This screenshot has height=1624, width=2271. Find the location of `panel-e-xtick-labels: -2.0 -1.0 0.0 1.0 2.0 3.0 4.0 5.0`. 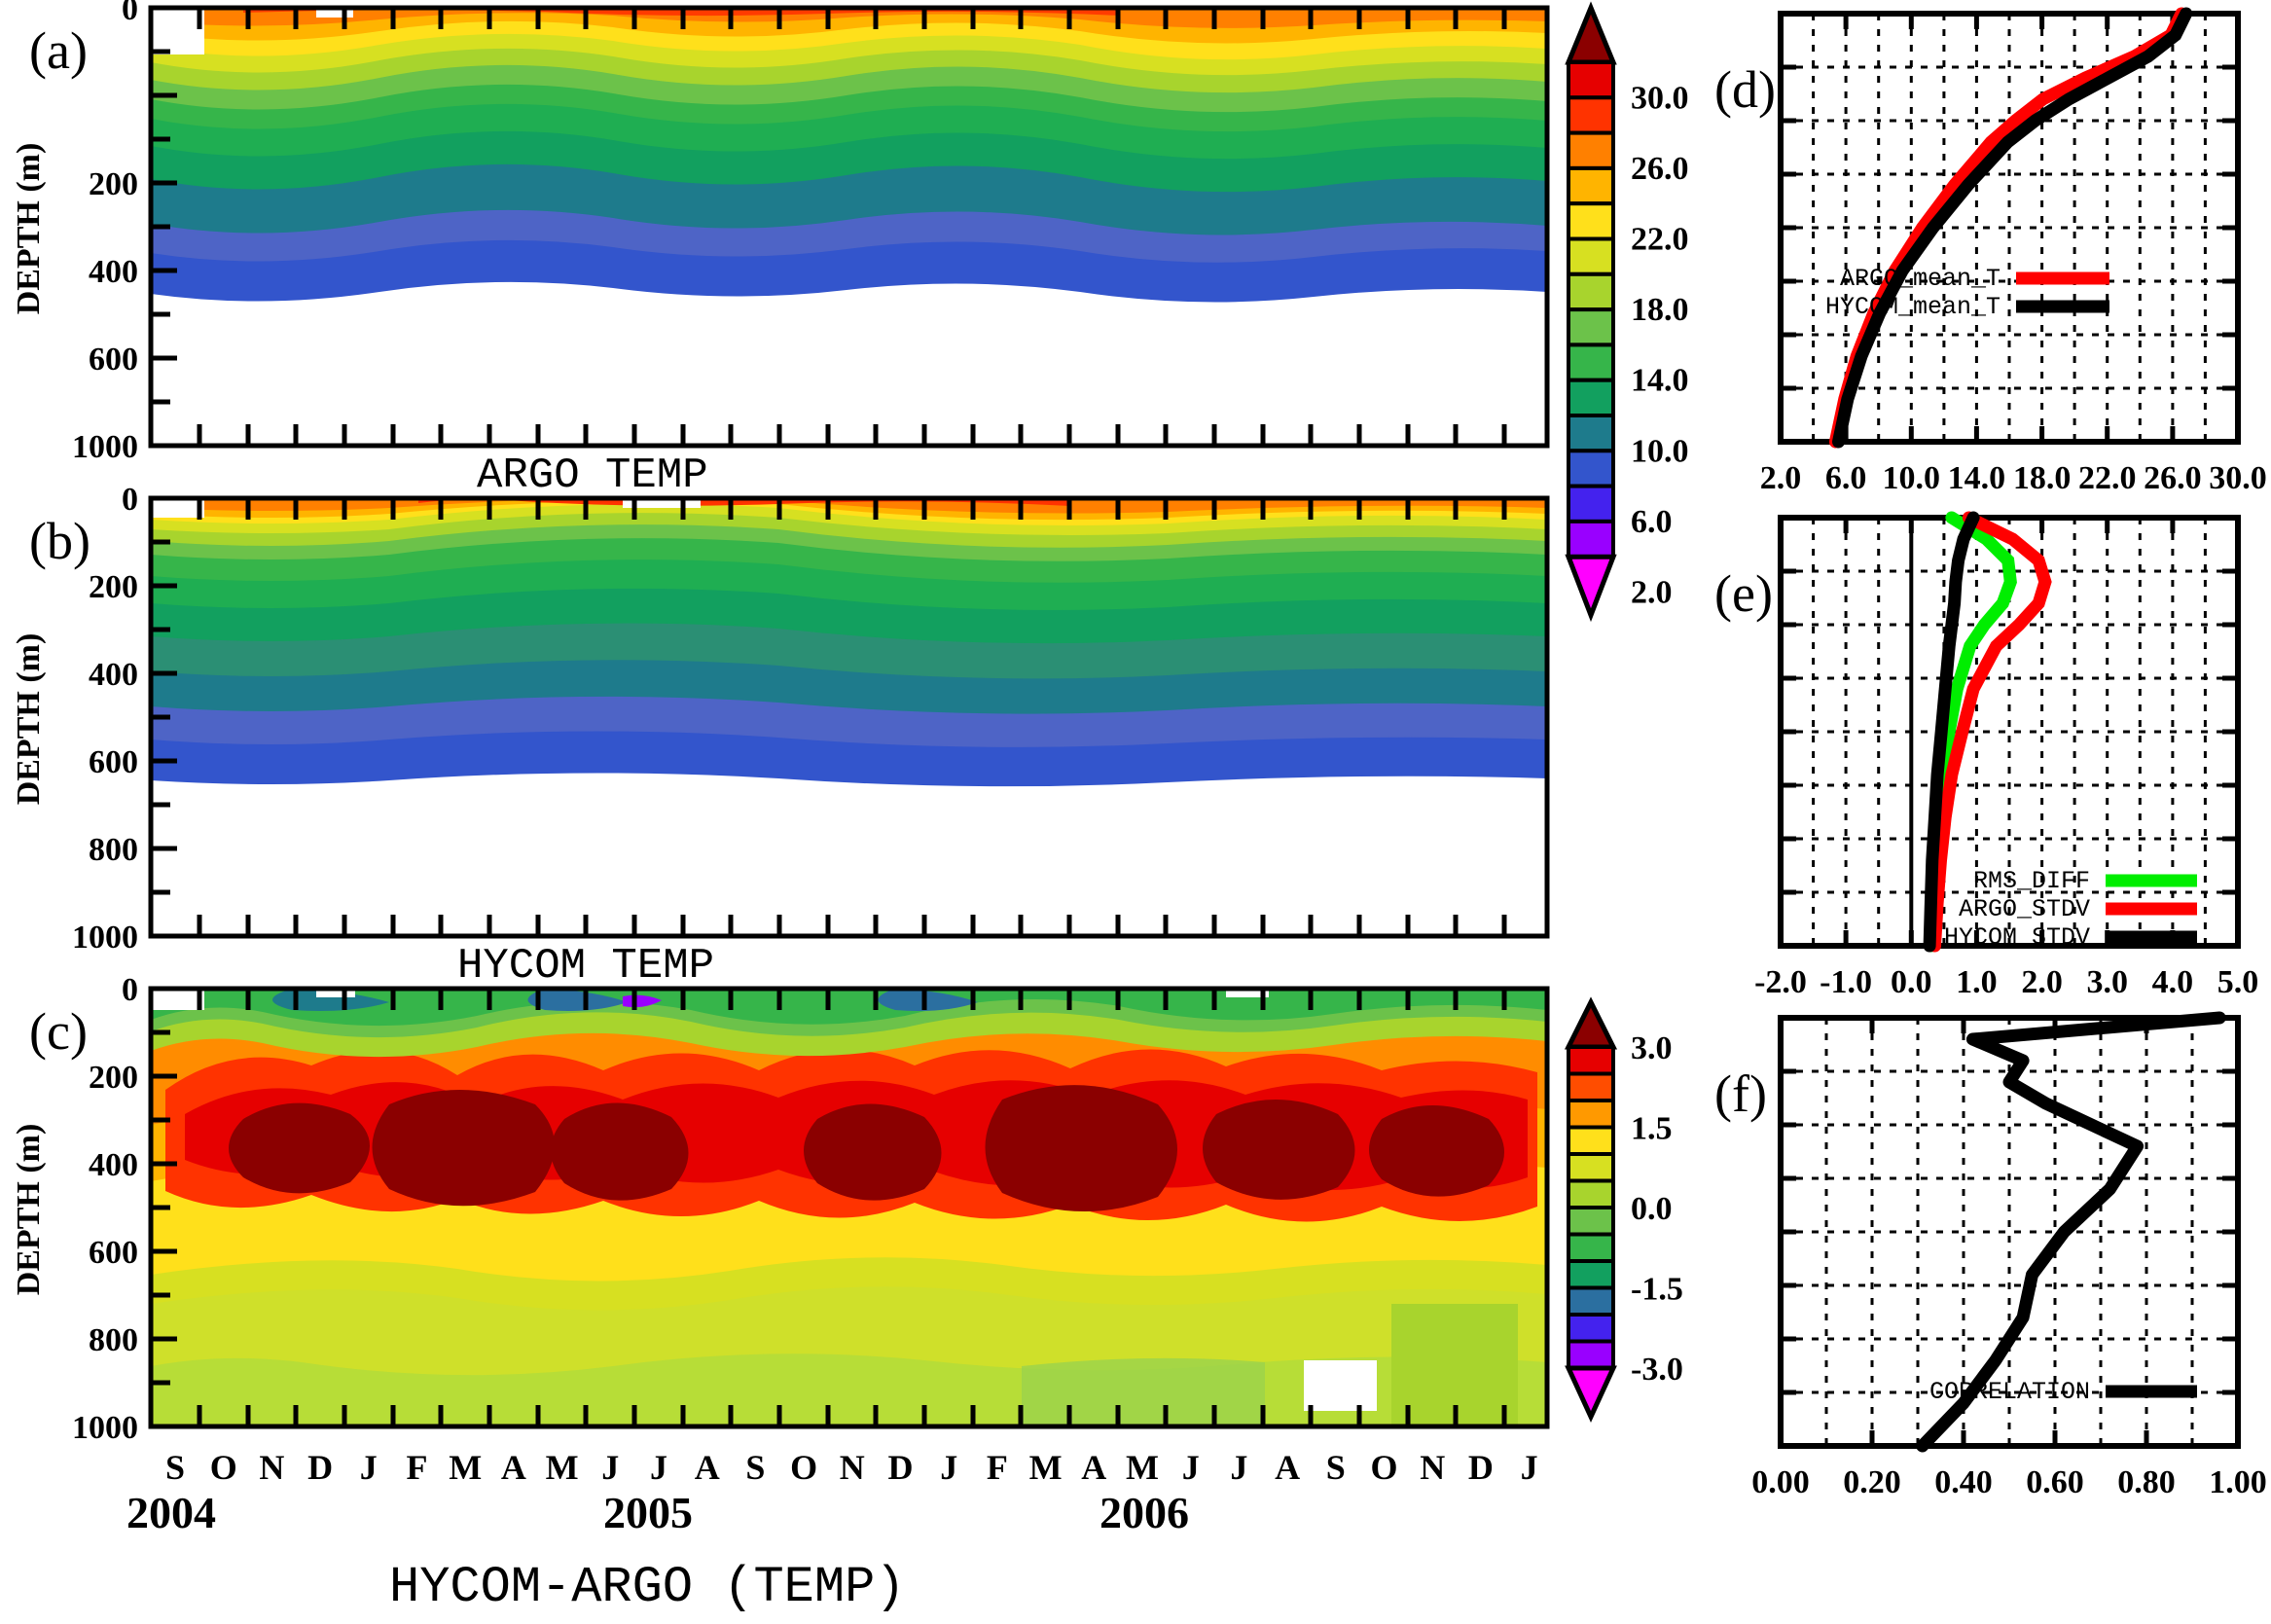

panel-e-xtick-labels: -2.0 -1.0 0.0 1.0 2.0 3.0 4.0 5.0 is located at coordinates (2006, 982).